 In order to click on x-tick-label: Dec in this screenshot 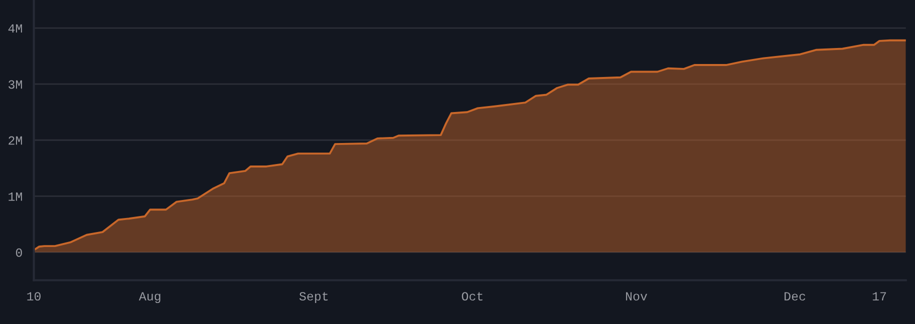, I will do `click(795, 296)`.